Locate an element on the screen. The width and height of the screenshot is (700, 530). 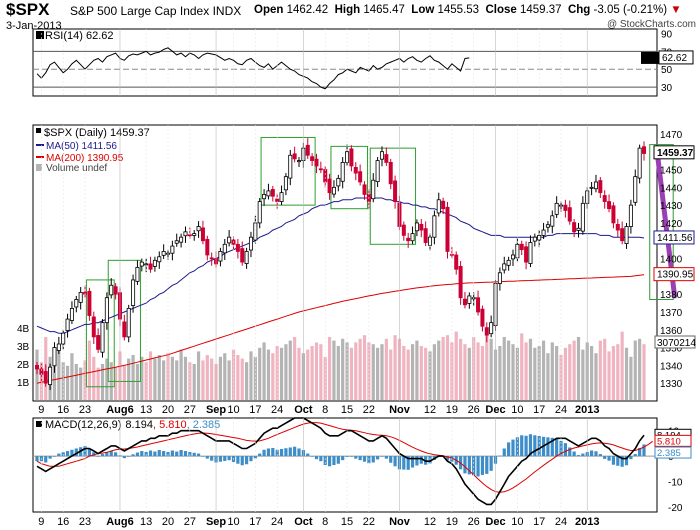
date-label-bottom: 9 is located at coordinates (41, 522).